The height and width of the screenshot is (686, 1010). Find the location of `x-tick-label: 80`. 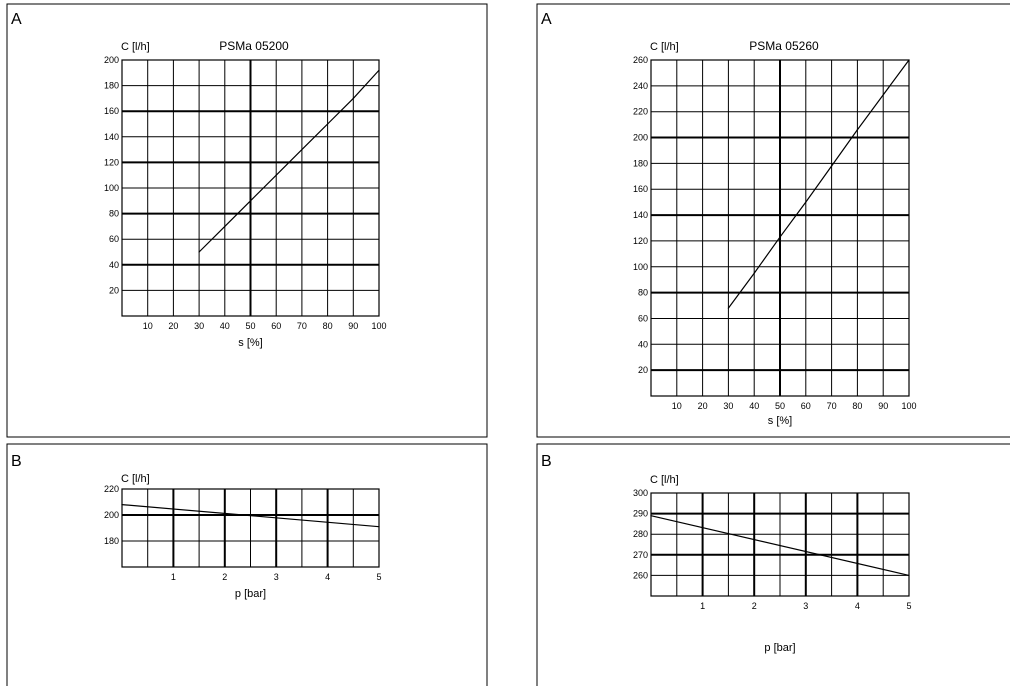

x-tick-label: 80 is located at coordinates (328, 326).